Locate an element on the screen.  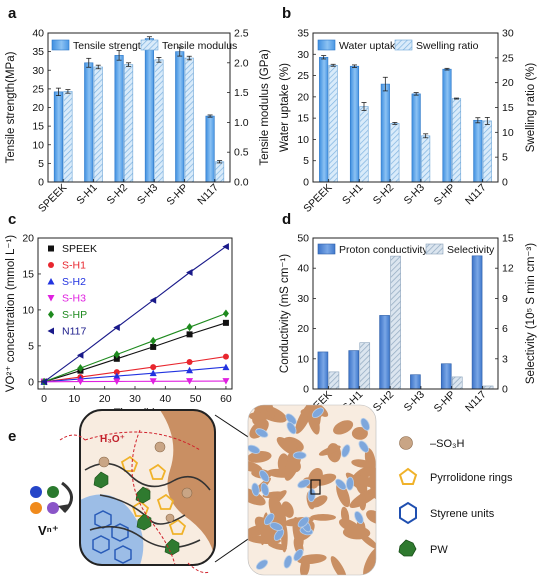
bar-tensile-modulus-speek is located at coordinates (68, 137).